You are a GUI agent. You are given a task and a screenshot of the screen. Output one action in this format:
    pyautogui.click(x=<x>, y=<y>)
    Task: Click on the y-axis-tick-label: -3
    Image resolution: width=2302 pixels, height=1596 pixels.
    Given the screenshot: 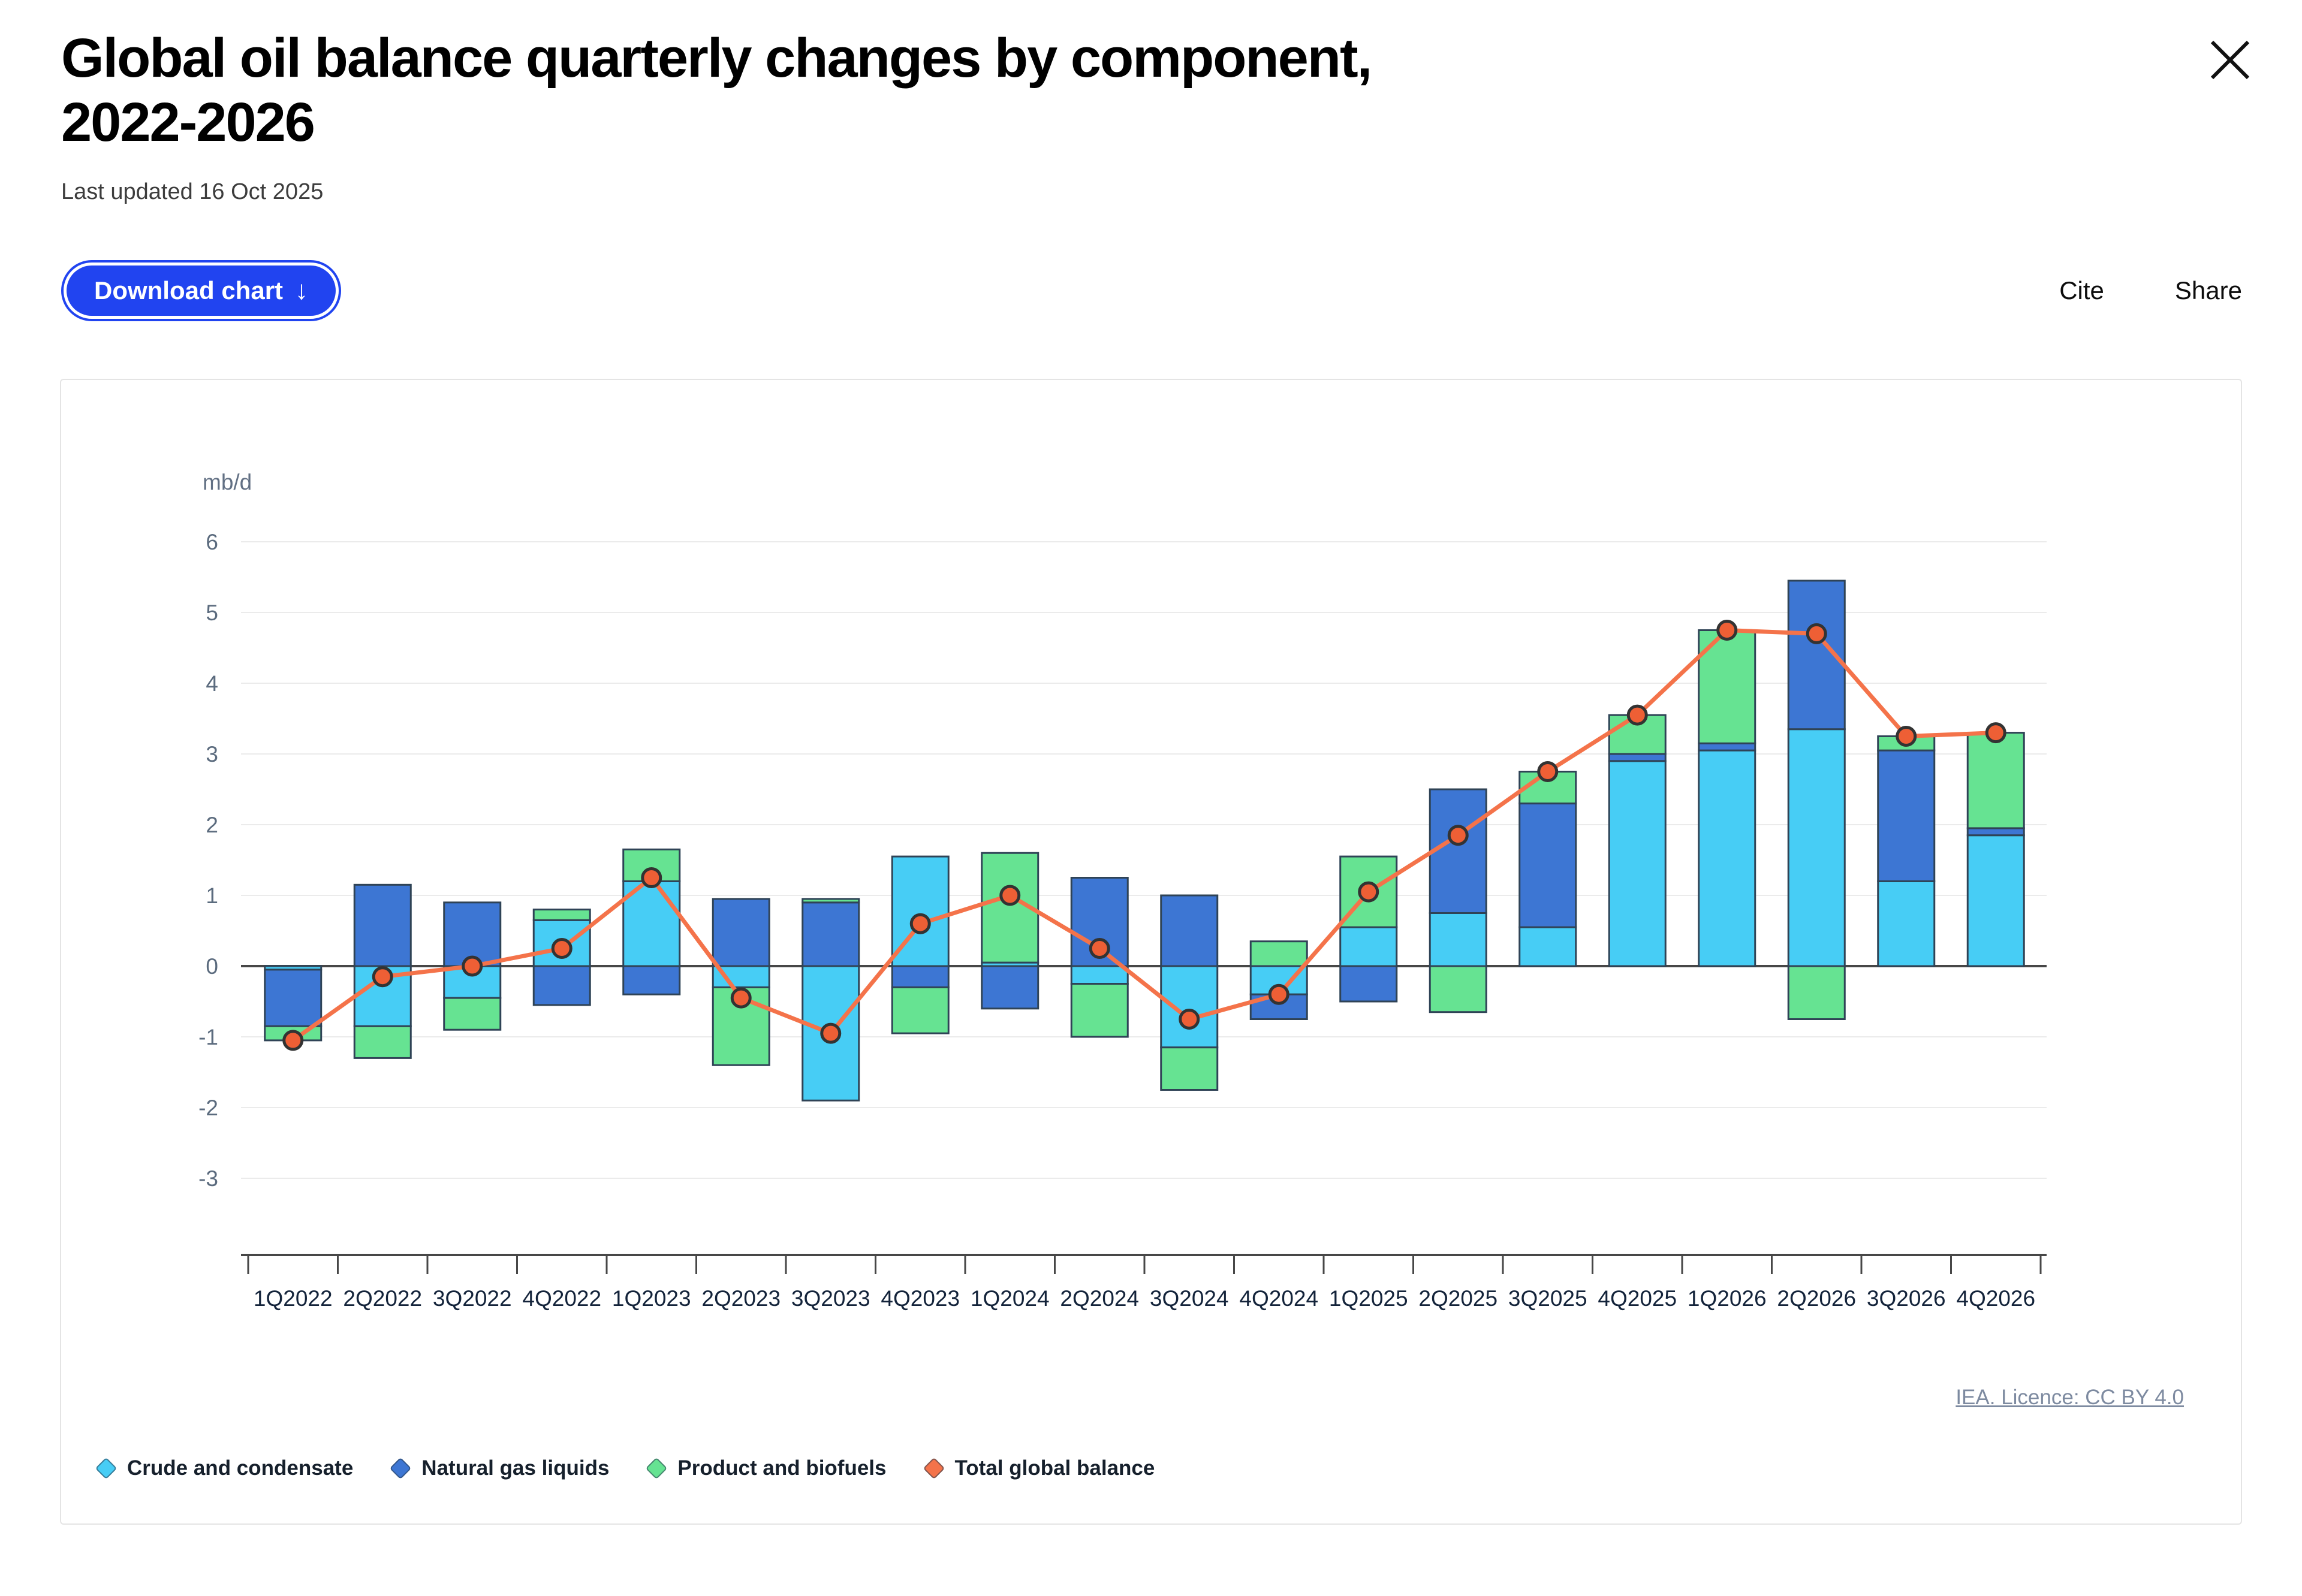 What is the action you would take?
    pyautogui.click(x=208, y=1178)
    